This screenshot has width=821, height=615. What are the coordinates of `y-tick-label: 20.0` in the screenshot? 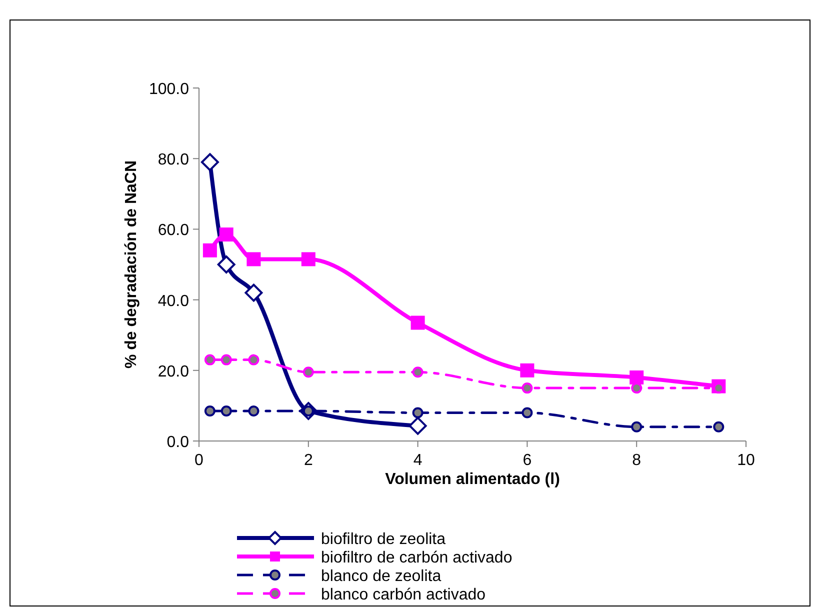 It's located at (174, 371).